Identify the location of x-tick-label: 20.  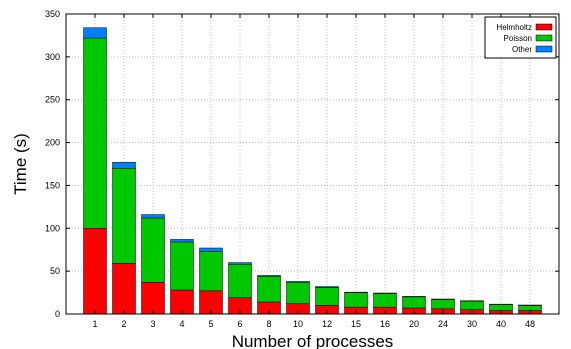
(414, 324).